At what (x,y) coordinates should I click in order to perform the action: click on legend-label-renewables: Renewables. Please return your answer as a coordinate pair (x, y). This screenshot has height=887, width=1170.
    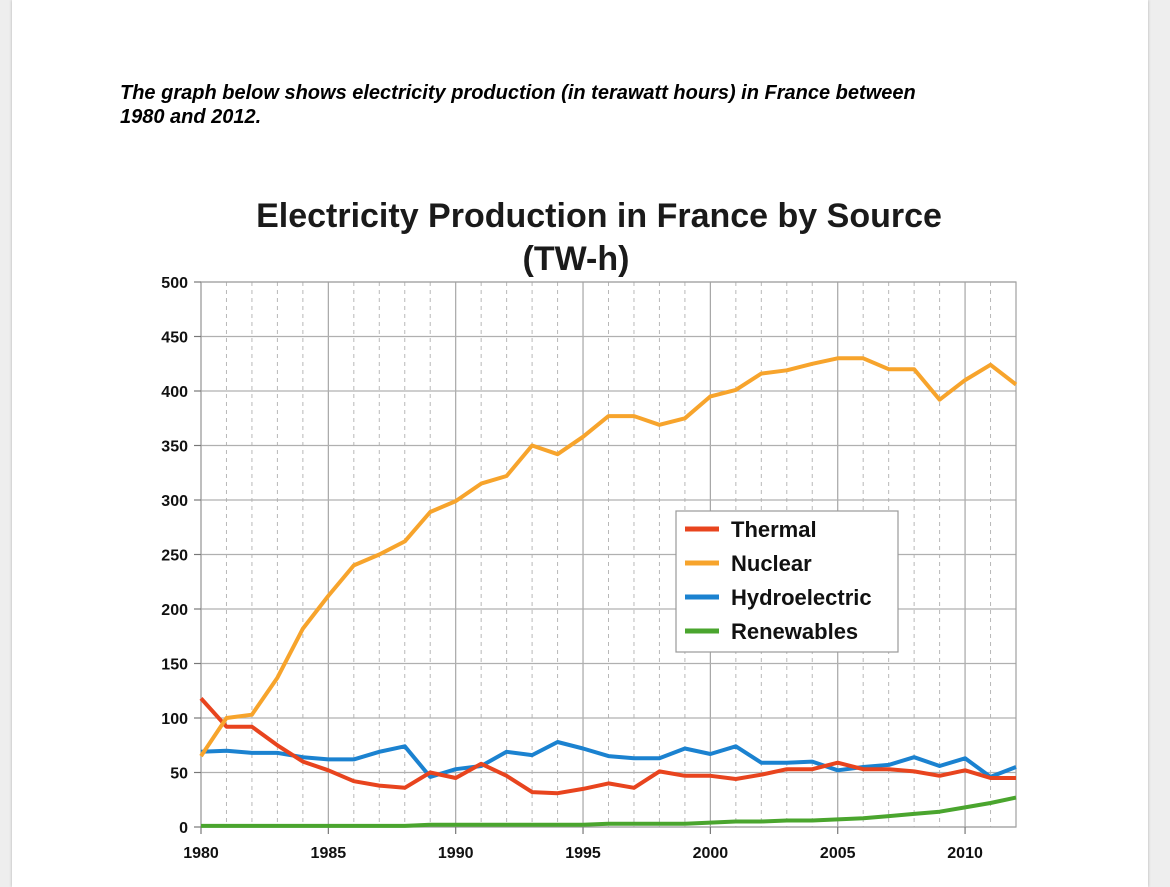
    Looking at the image, I should click on (794, 631).